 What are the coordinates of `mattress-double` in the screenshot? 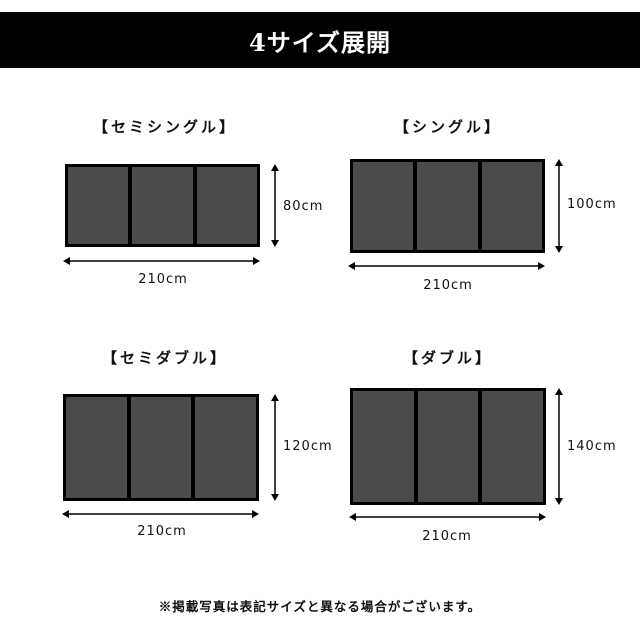 It's located at (448, 446).